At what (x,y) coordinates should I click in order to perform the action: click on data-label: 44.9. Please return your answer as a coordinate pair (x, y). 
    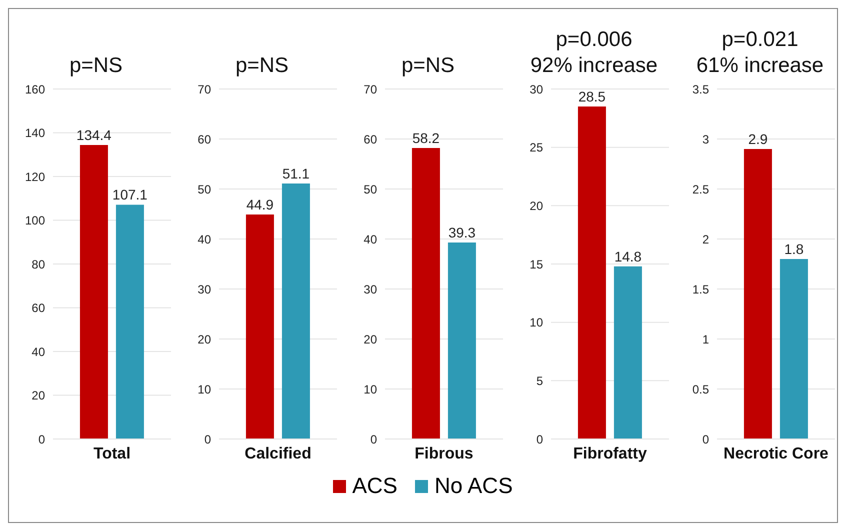
    Looking at the image, I should click on (260, 204).